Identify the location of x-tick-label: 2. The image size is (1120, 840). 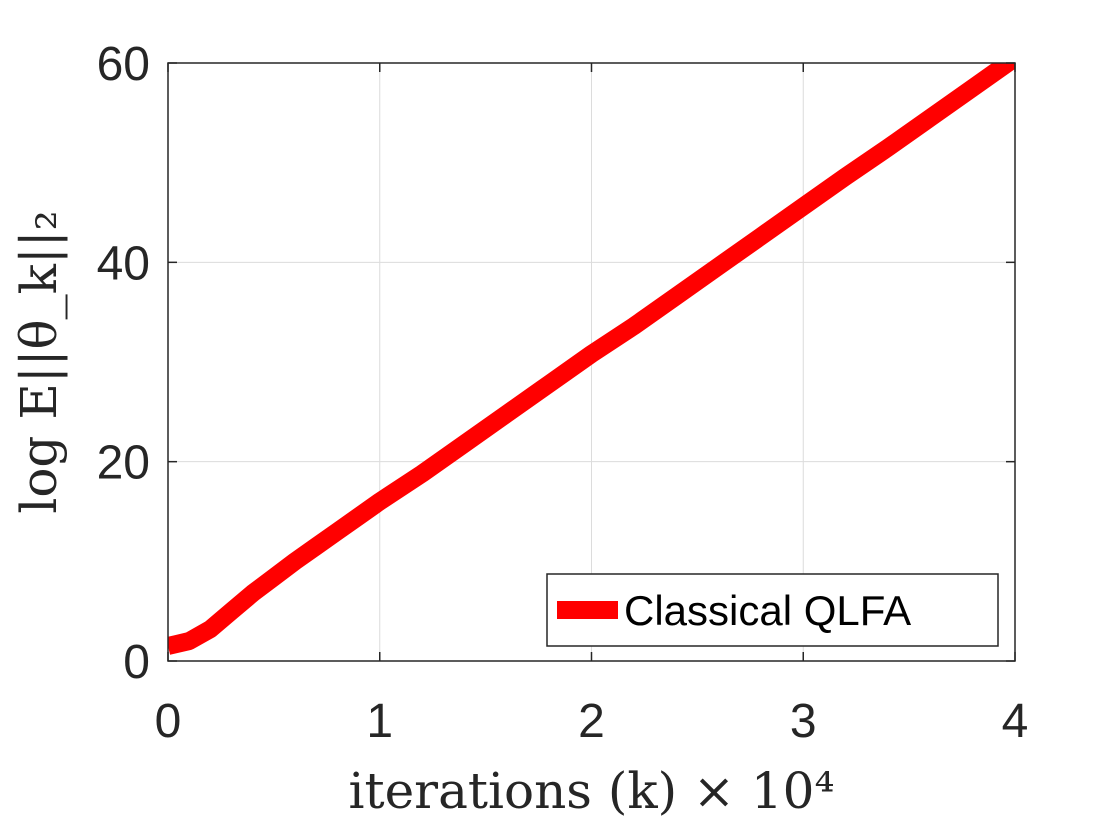
(591, 721).